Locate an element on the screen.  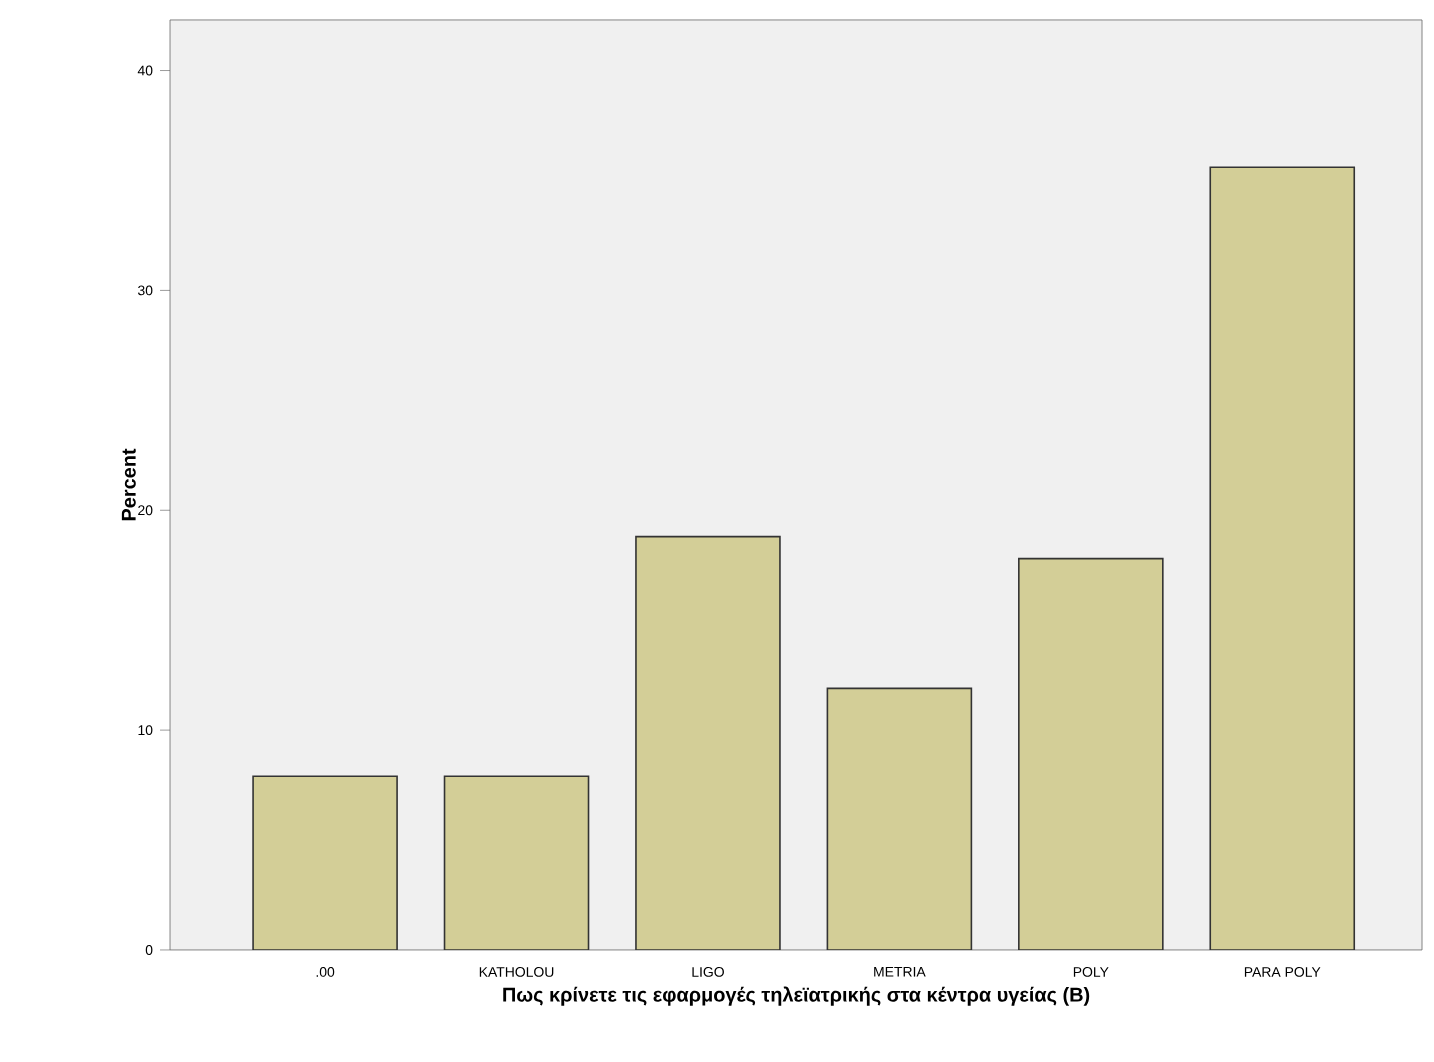
y-axis-title: Percent is located at coordinates (128, 484).